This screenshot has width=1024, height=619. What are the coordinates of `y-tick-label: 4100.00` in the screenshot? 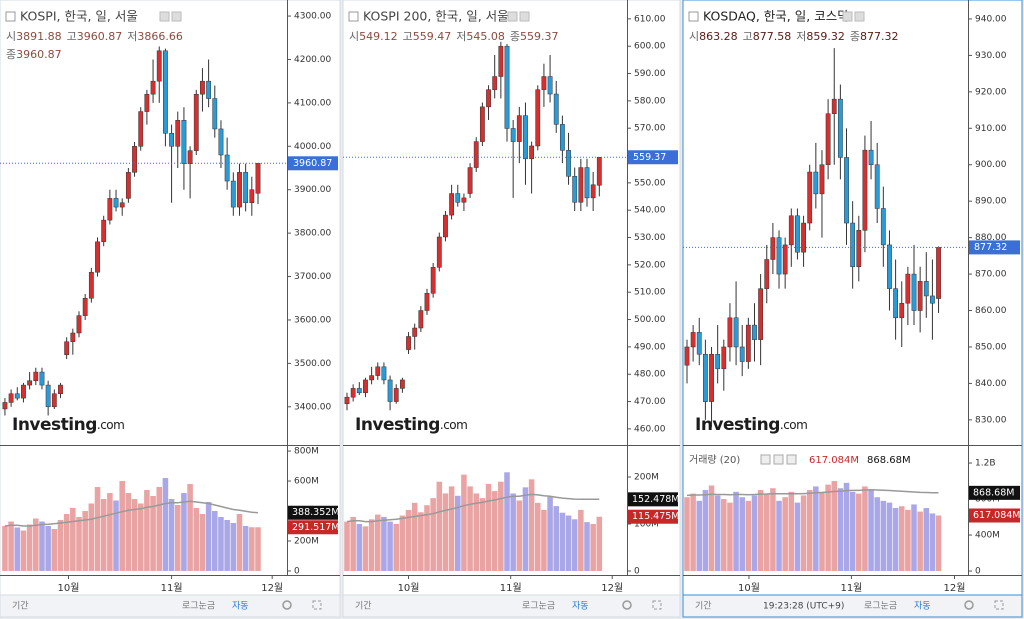 It's located at (312, 103).